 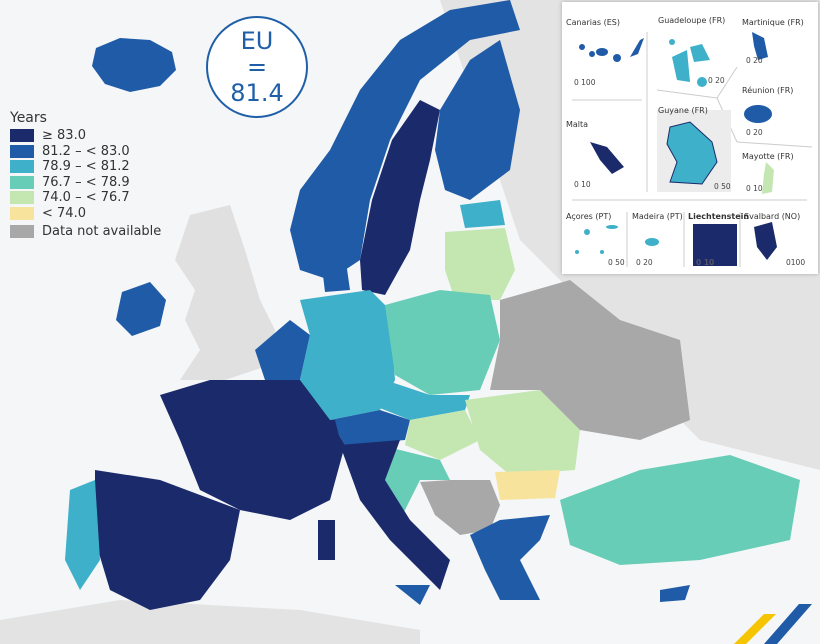 What do you see at coordinates (257, 41) in the screenshot?
I see `eu-label: EU` at bounding box center [257, 41].